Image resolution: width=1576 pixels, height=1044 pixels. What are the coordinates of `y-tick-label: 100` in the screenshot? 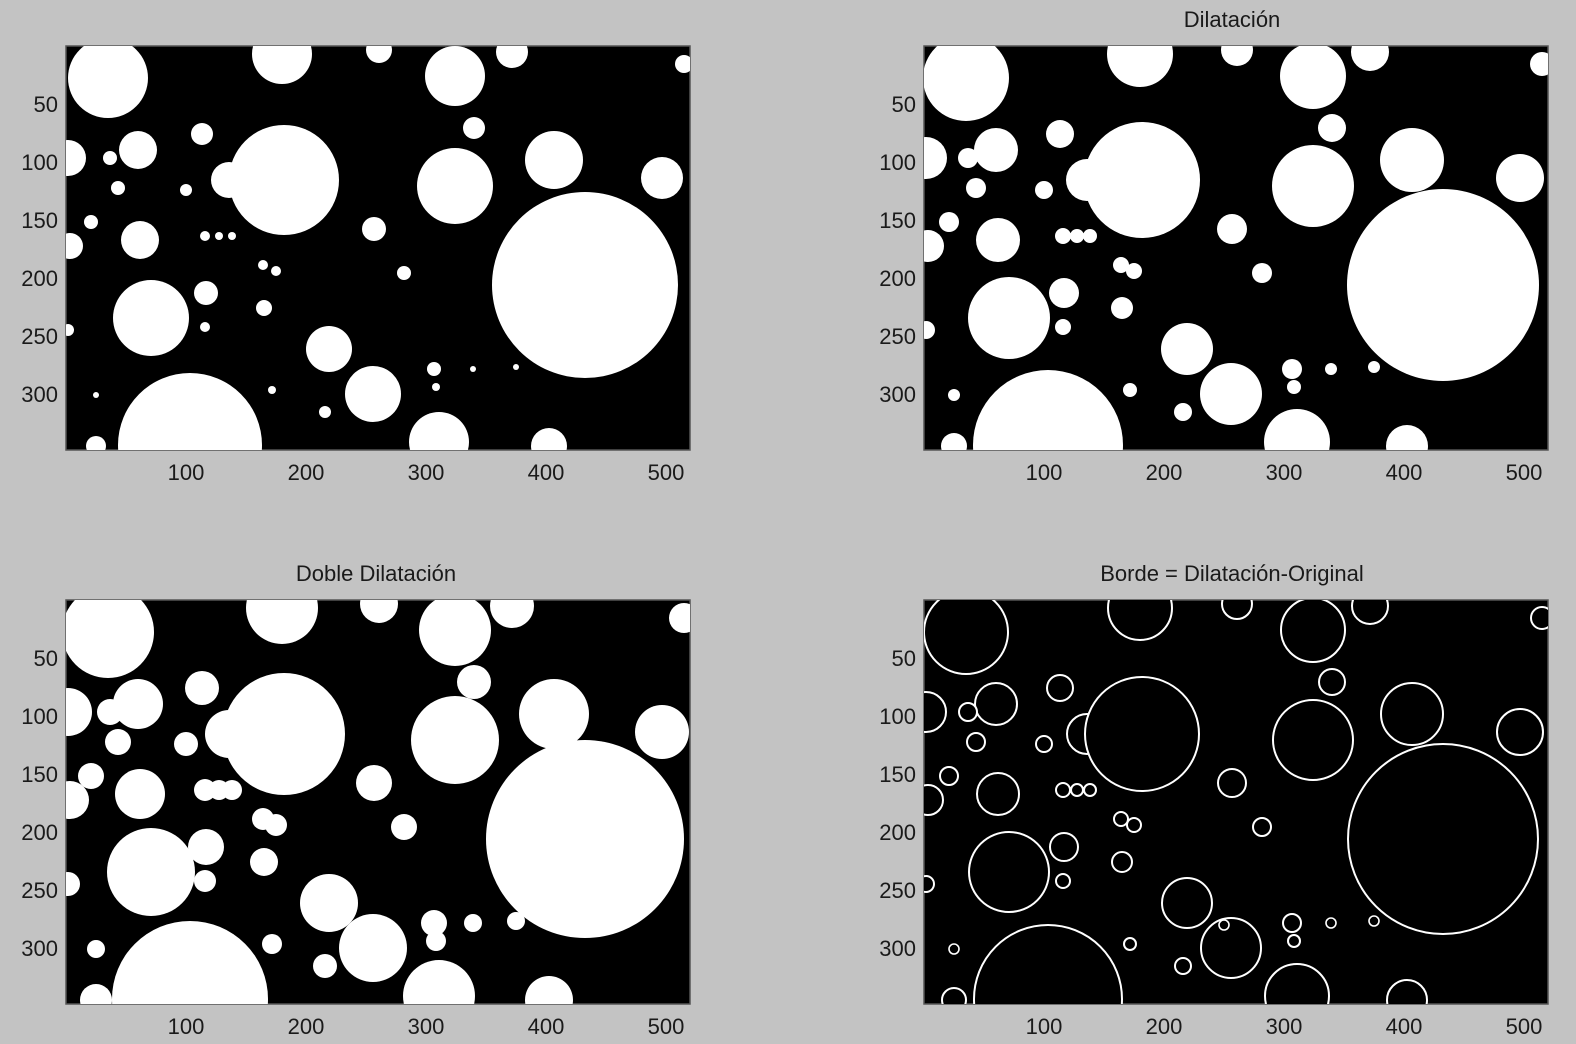 It's located at (39, 716).